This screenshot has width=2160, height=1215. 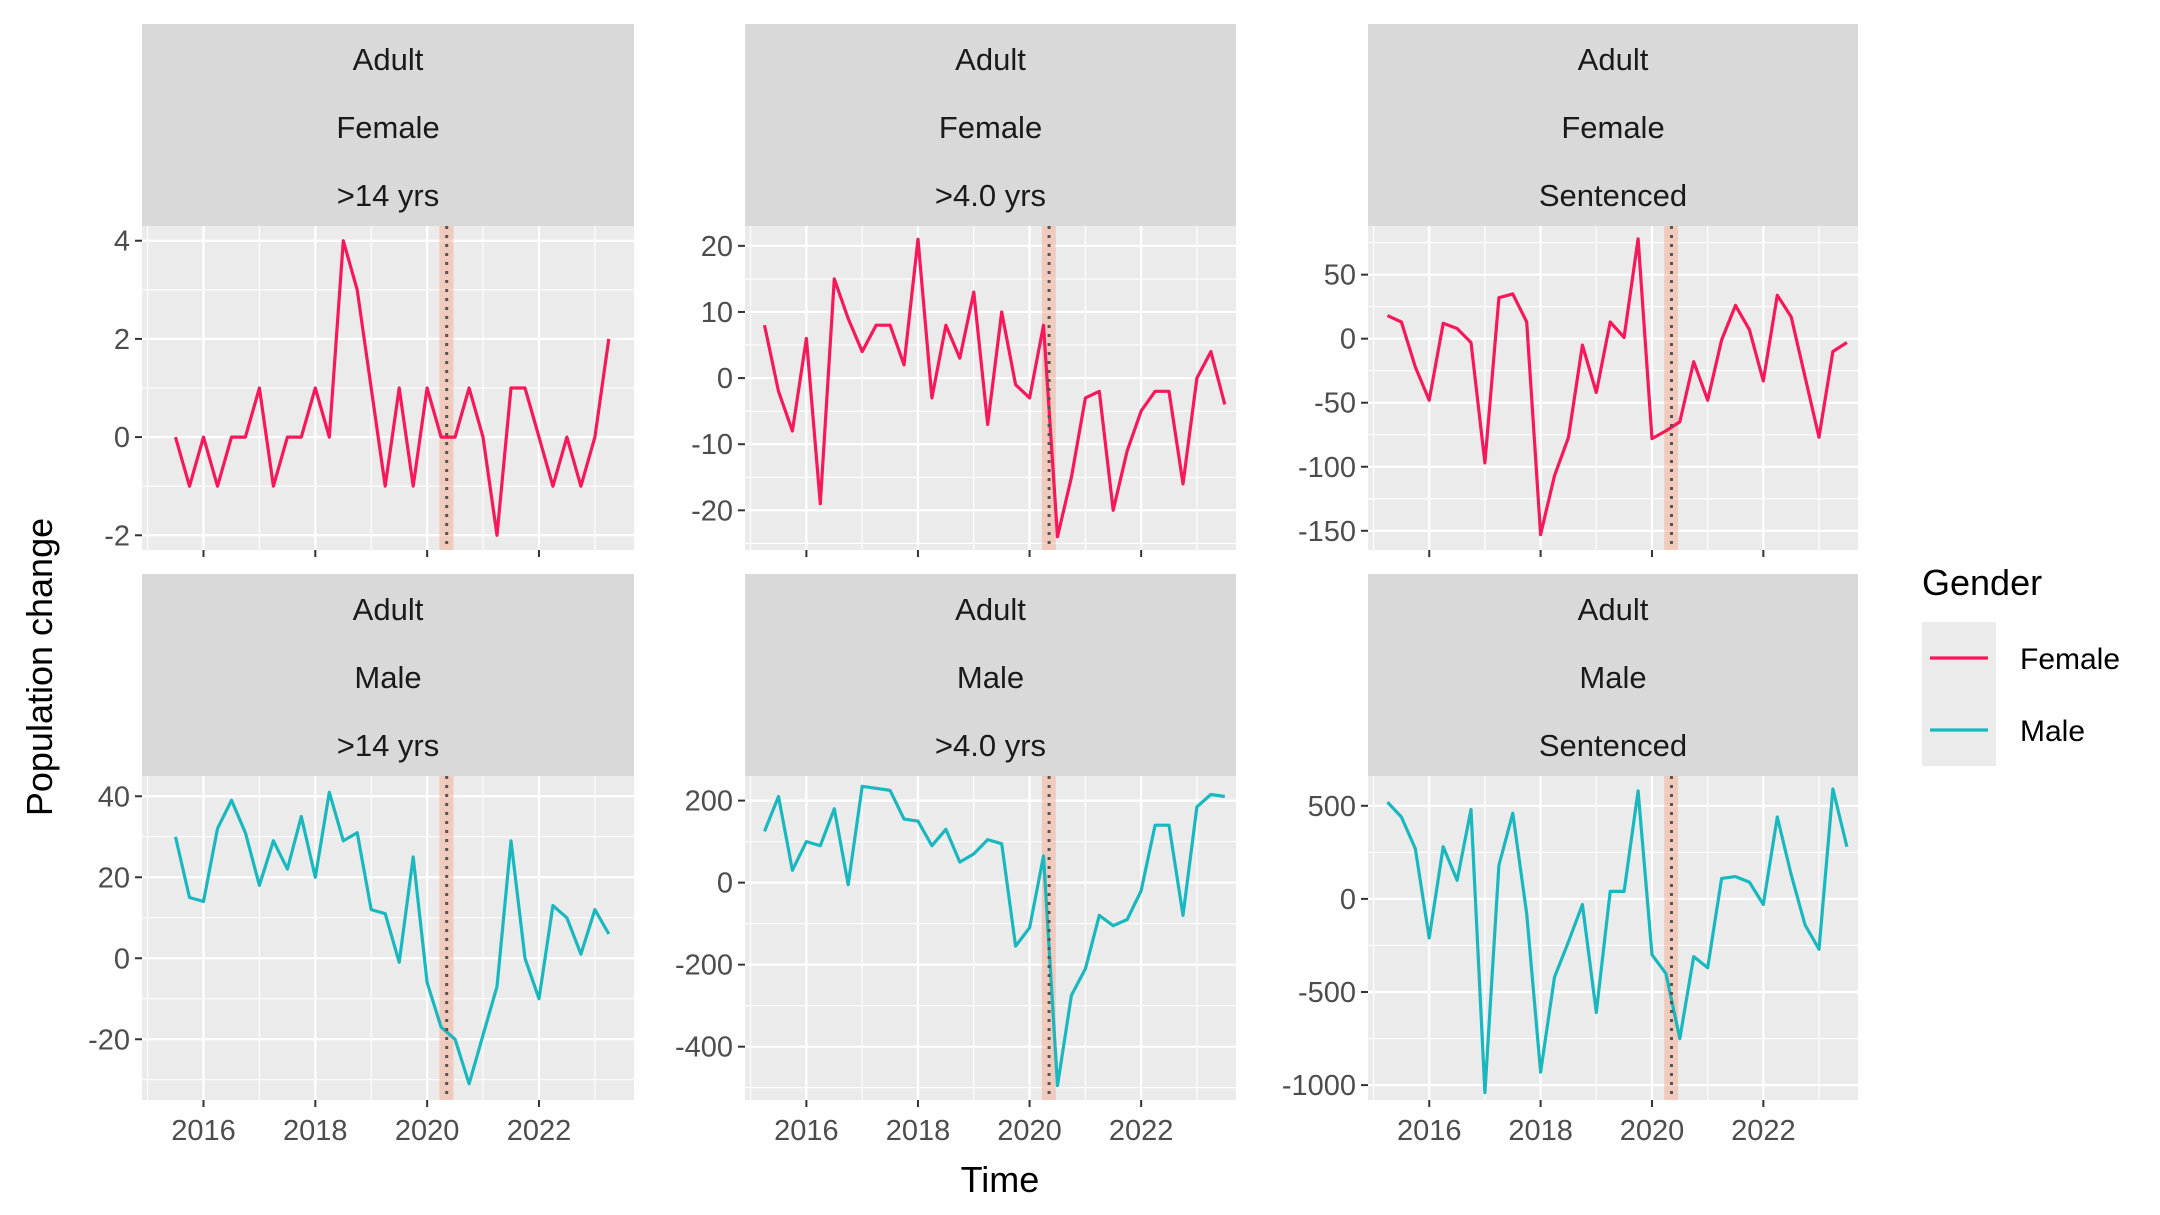 I want to click on y-tick-label: 4, so click(x=122, y=242).